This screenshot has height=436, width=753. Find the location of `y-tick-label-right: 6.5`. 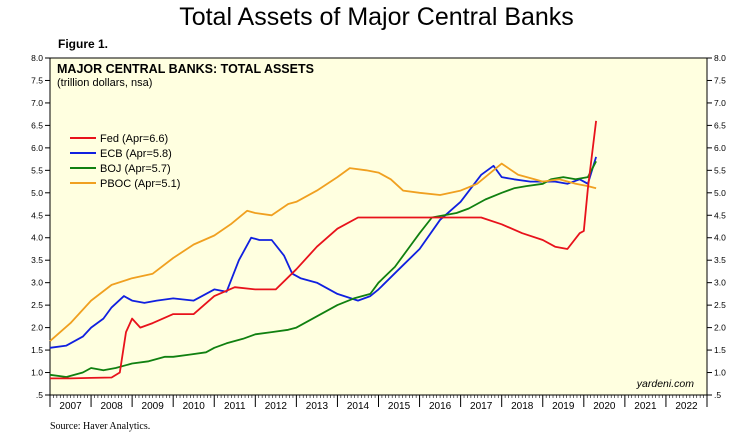

y-tick-label-right: 6.5 is located at coordinates (720, 125).